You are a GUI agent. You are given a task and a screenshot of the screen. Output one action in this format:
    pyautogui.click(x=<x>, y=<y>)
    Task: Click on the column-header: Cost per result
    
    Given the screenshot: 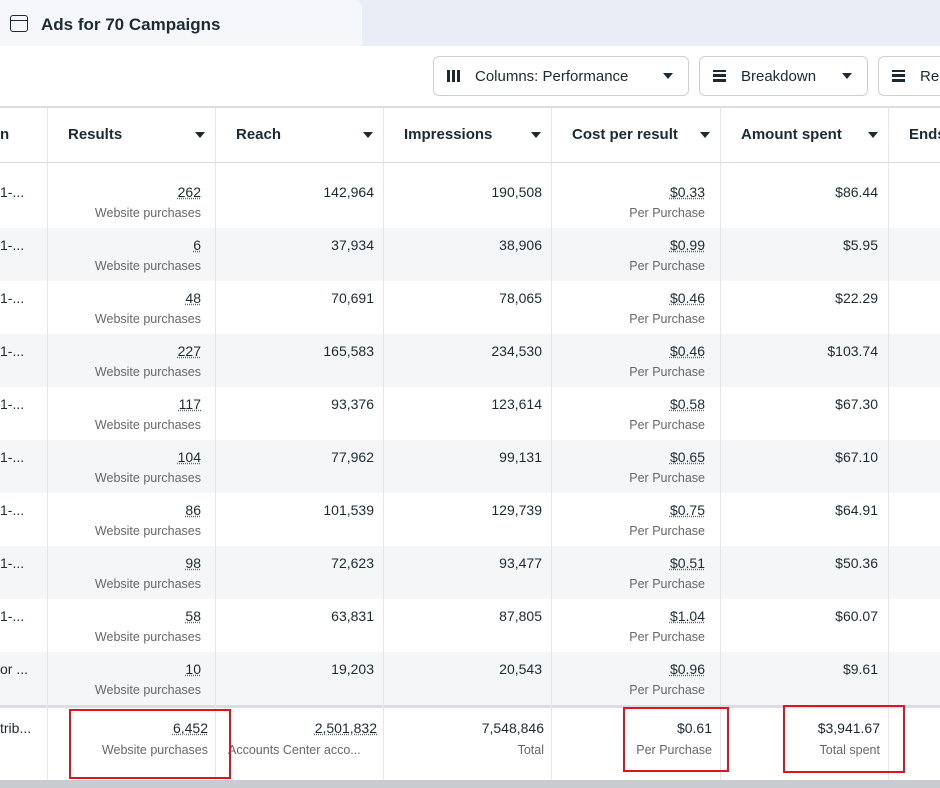 What is the action you would take?
    pyautogui.click(x=625, y=134)
    